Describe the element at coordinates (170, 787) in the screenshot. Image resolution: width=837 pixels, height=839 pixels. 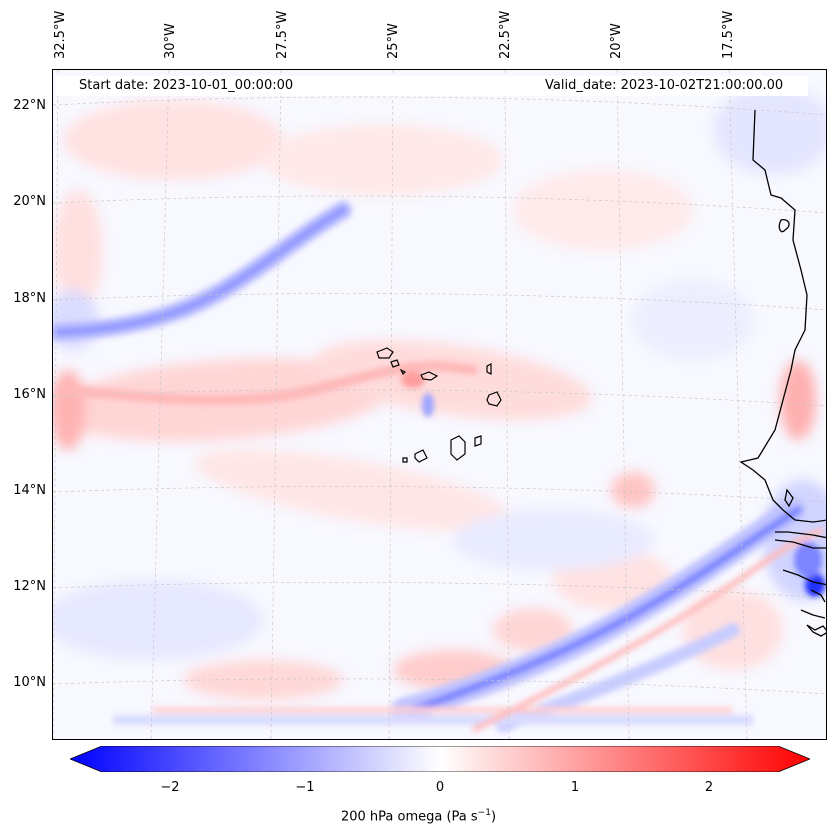
I see `colorbar-tick-neg2: −2` at that location.